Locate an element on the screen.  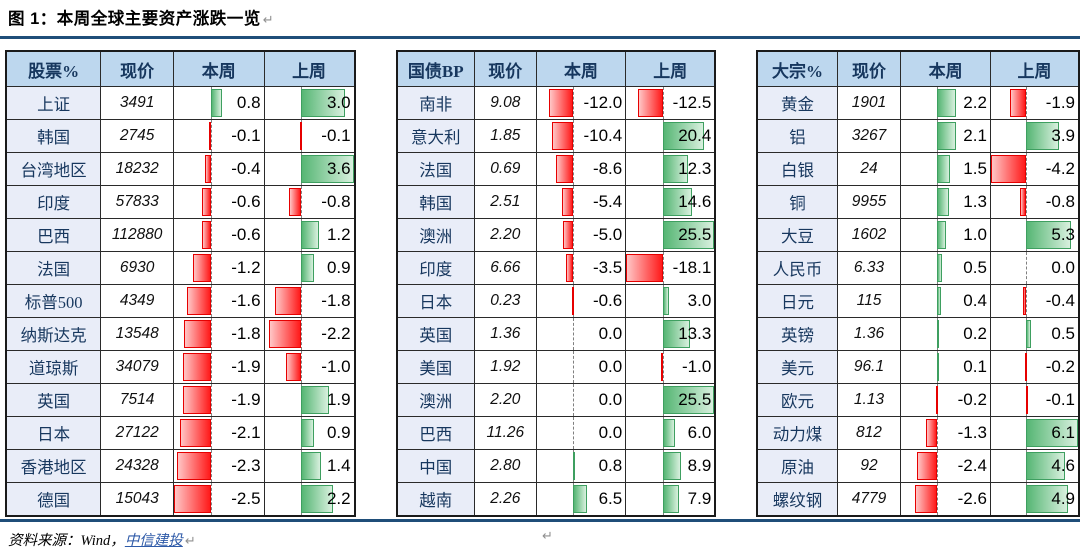
table-row: 日本 0.23 -0.6 3.0 is located at coordinates (556, 301).